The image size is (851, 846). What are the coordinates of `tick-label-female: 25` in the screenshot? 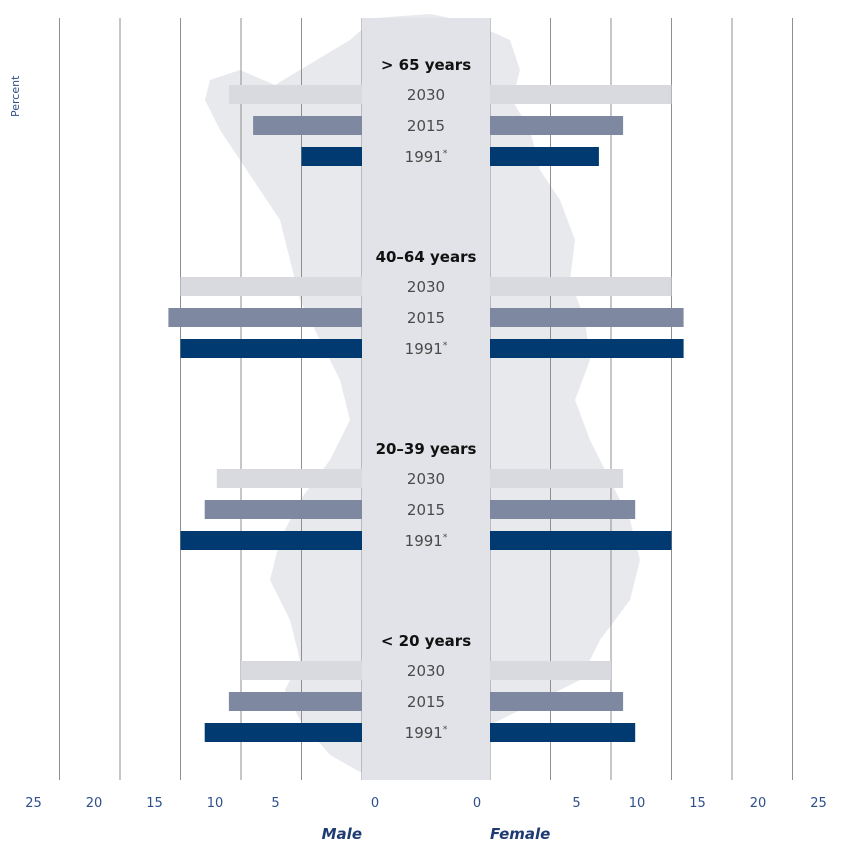 It's located at (818, 803).